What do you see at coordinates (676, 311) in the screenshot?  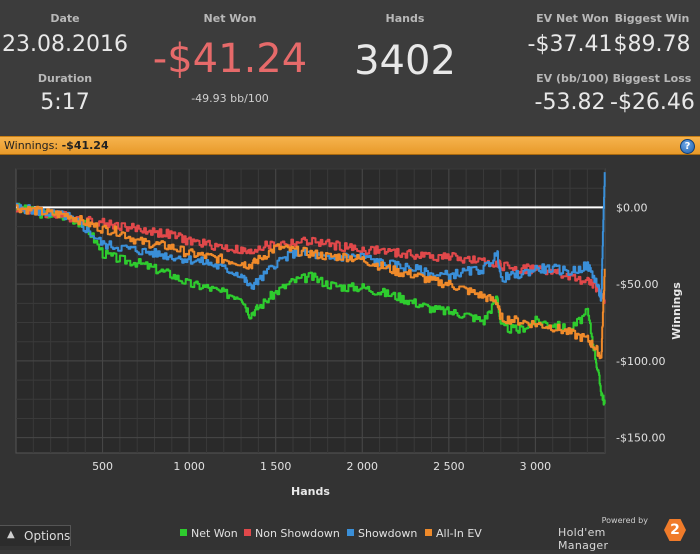 I see `y-axis-label: Winnings` at bounding box center [676, 311].